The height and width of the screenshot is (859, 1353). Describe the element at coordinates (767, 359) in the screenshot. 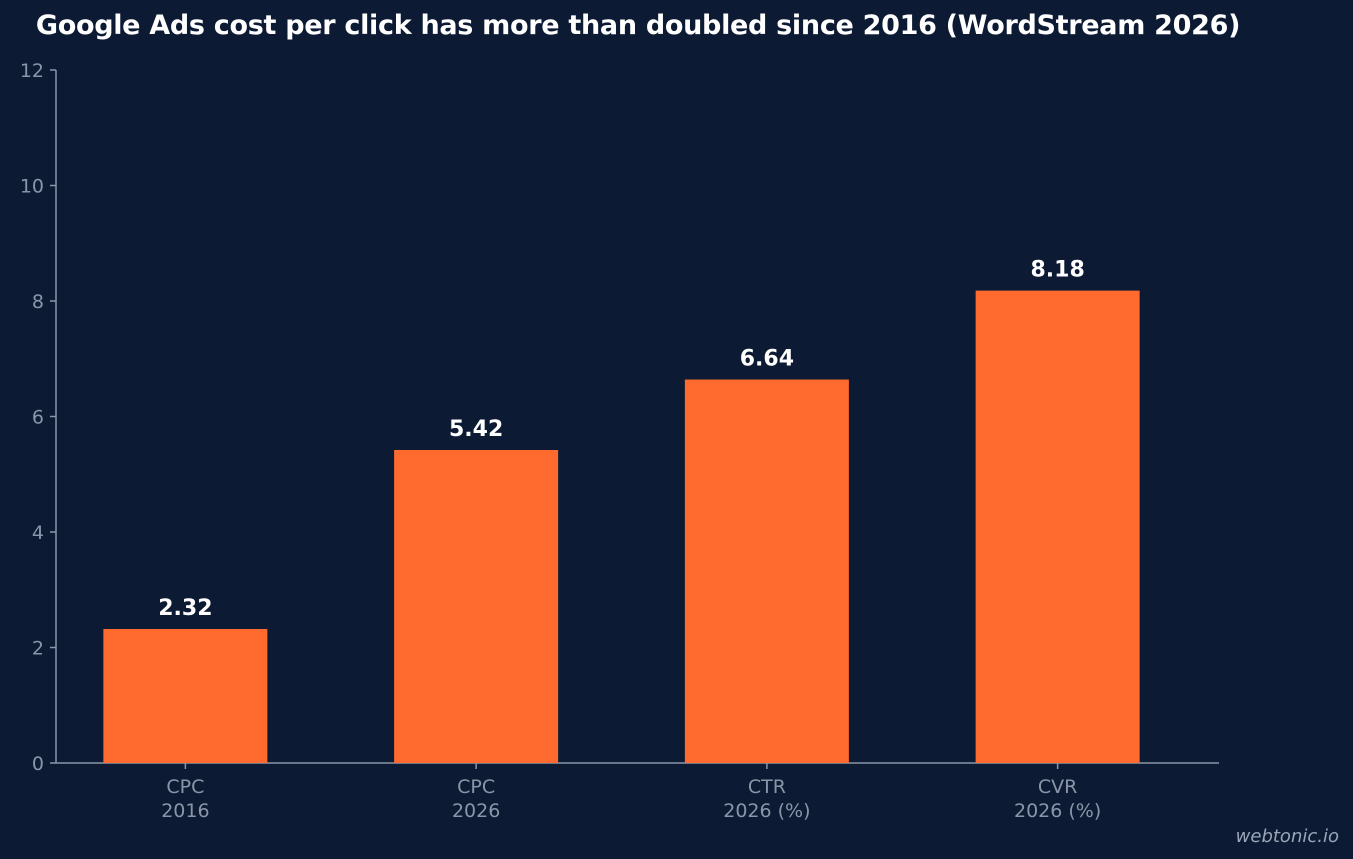

I see `bar-value-label: 6.64` at that location.